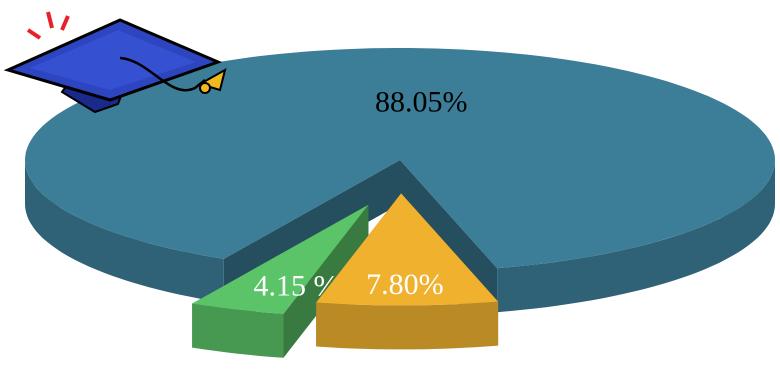 This screenshot has width=780, height=388. I want to click on sparkle, so click(48, 25).